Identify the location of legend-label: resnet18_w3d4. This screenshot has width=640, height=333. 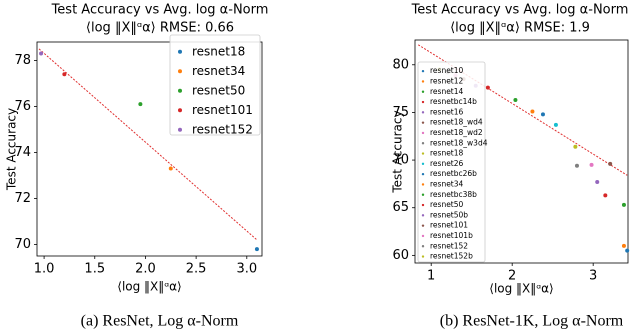
(459, 142).